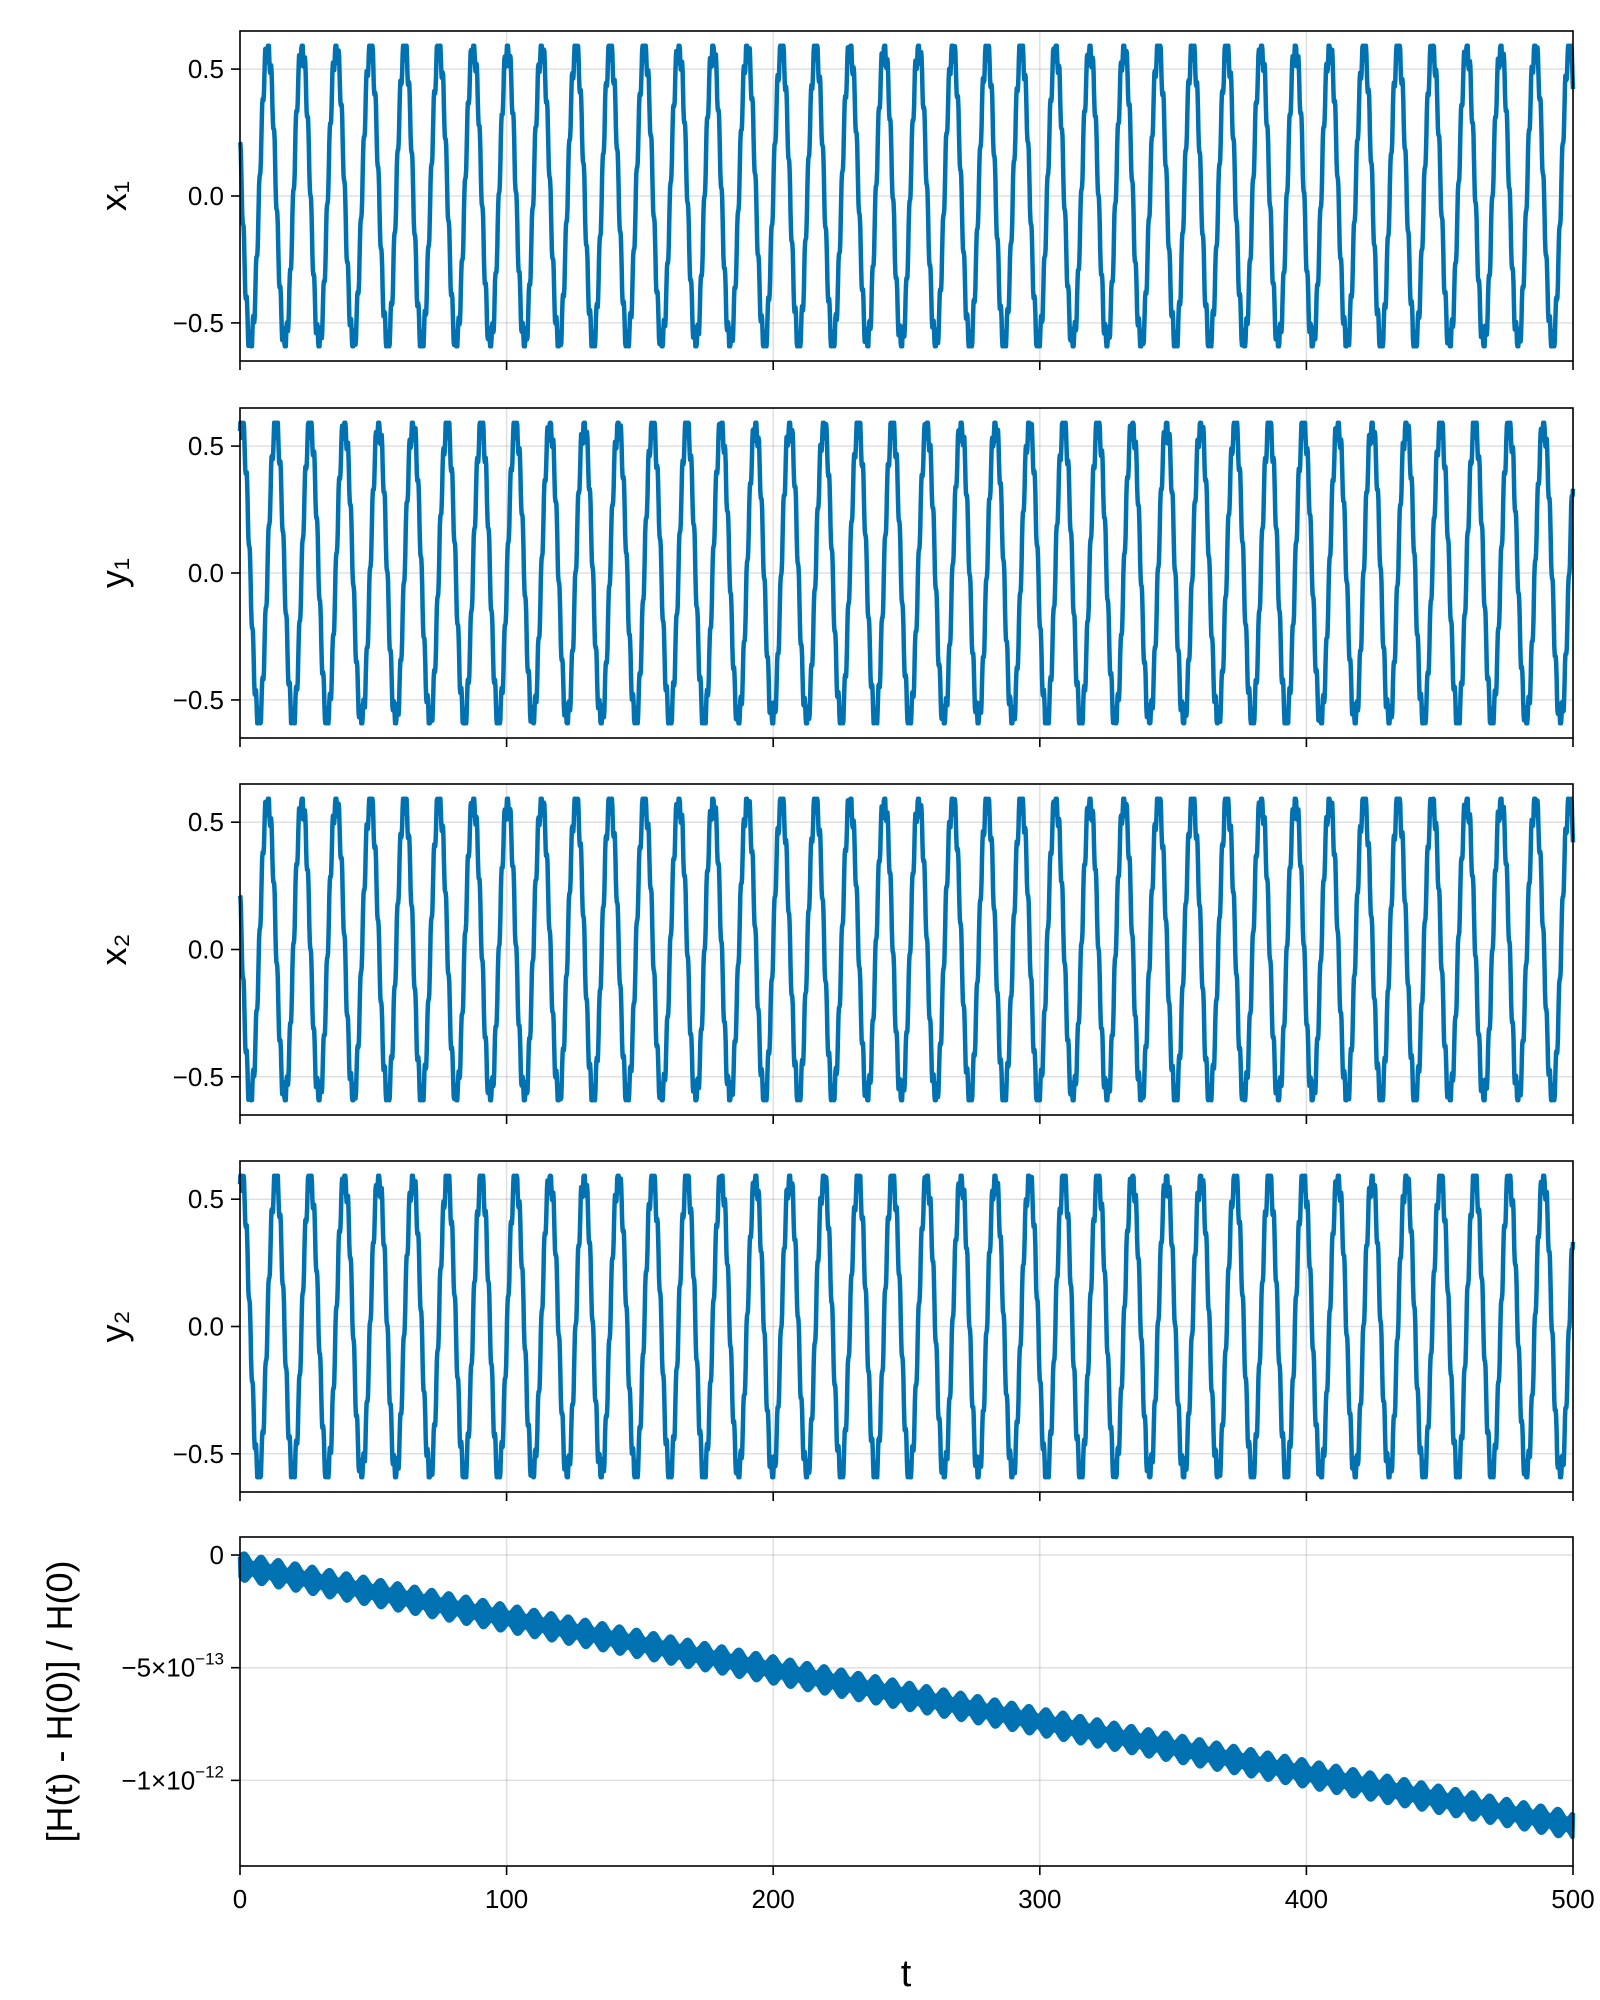  Describe the element at coordinates (1306, 1899) in the screenshot. I see `x-tick-label: 400` at that location.